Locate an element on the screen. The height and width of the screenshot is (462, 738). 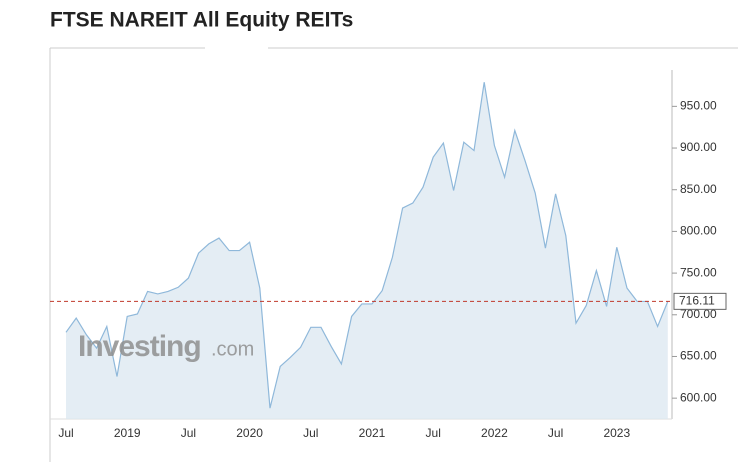
current-value-box is located at coordinates (700, 301).